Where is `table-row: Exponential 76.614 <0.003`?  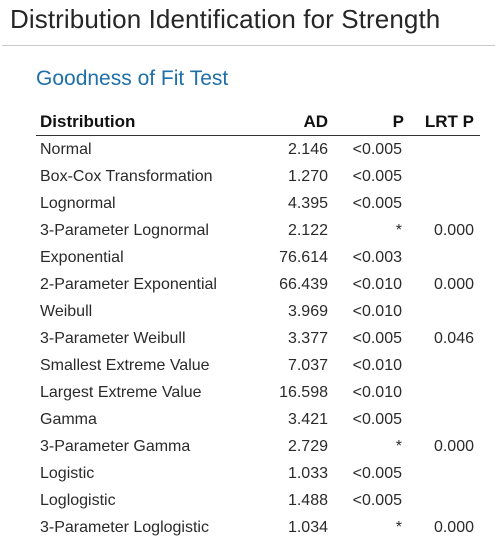 table-row: Exponential 76.614 <0.003 is located at coordinates (258, 257).